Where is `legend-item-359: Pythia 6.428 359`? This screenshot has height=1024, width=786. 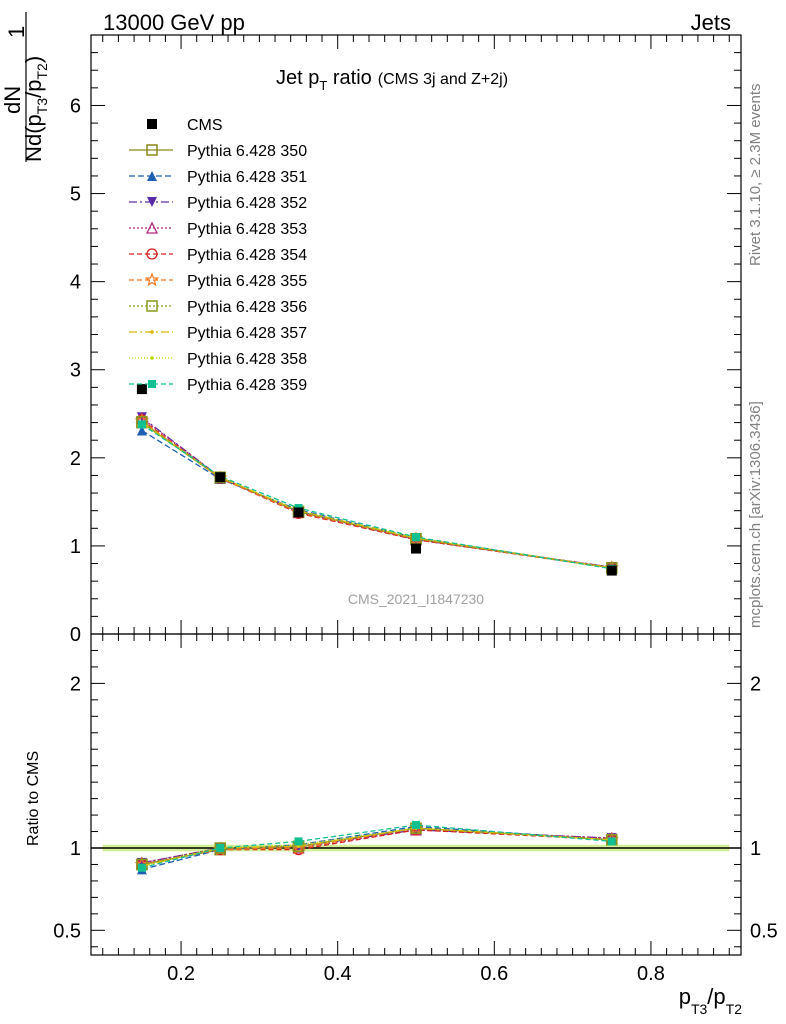
legend-item-359: Pythia 6.428 359 is located at coordinates (218, 385).